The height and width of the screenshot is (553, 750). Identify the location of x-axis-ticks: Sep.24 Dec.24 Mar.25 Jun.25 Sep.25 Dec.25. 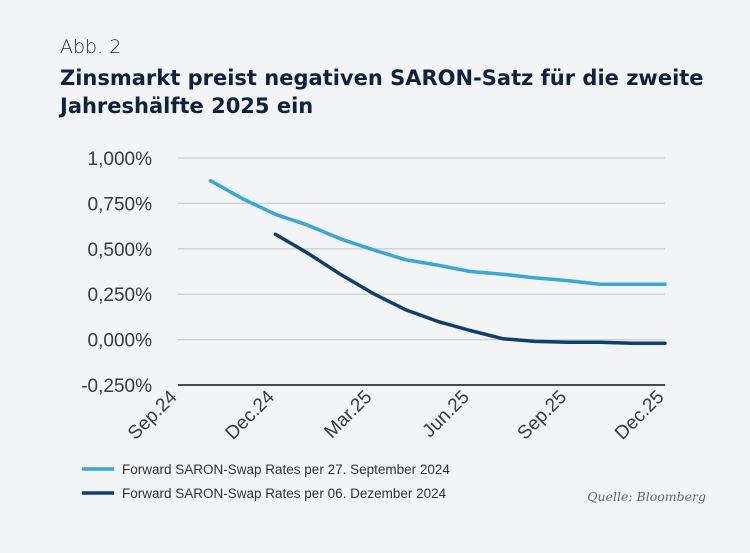
(396, 415).